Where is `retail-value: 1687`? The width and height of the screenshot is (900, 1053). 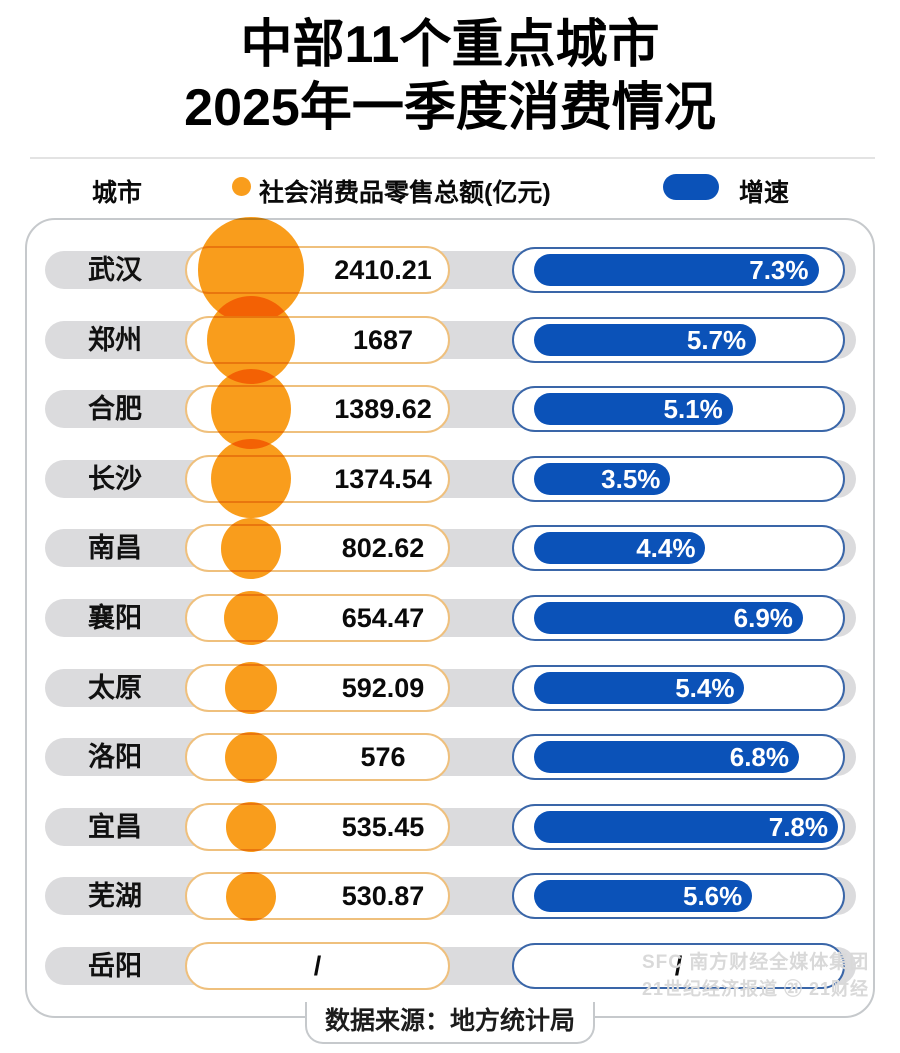 retail-value: 1687 is located at coordinates (383, 339).